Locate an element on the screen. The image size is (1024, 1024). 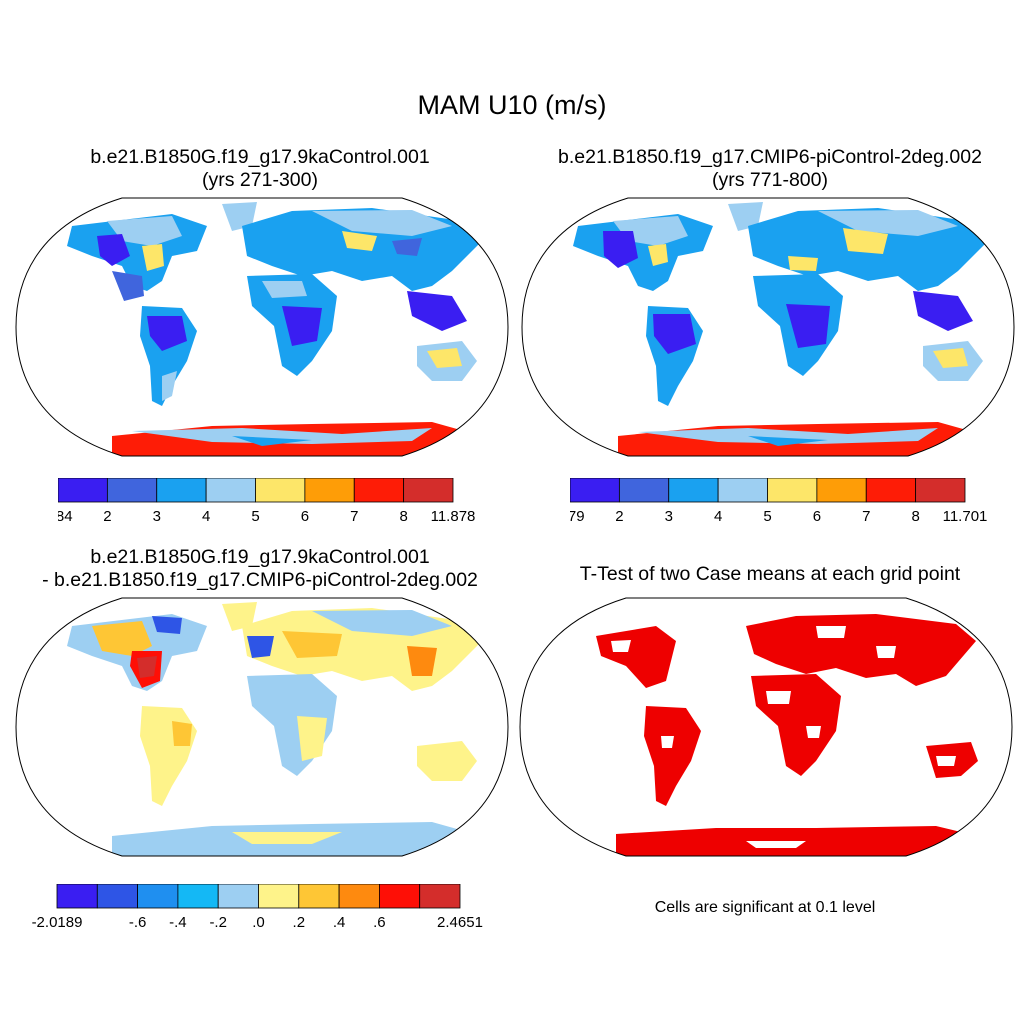
colorbar-tick-label: 2.4651 is located at coordinates (460, 922).